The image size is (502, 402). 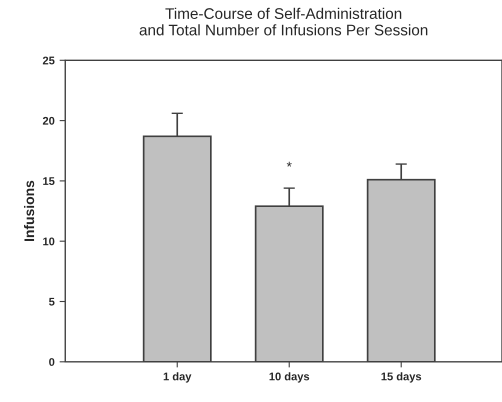 I want to click on y-tick-label: 5, so click(x=52, y=302).